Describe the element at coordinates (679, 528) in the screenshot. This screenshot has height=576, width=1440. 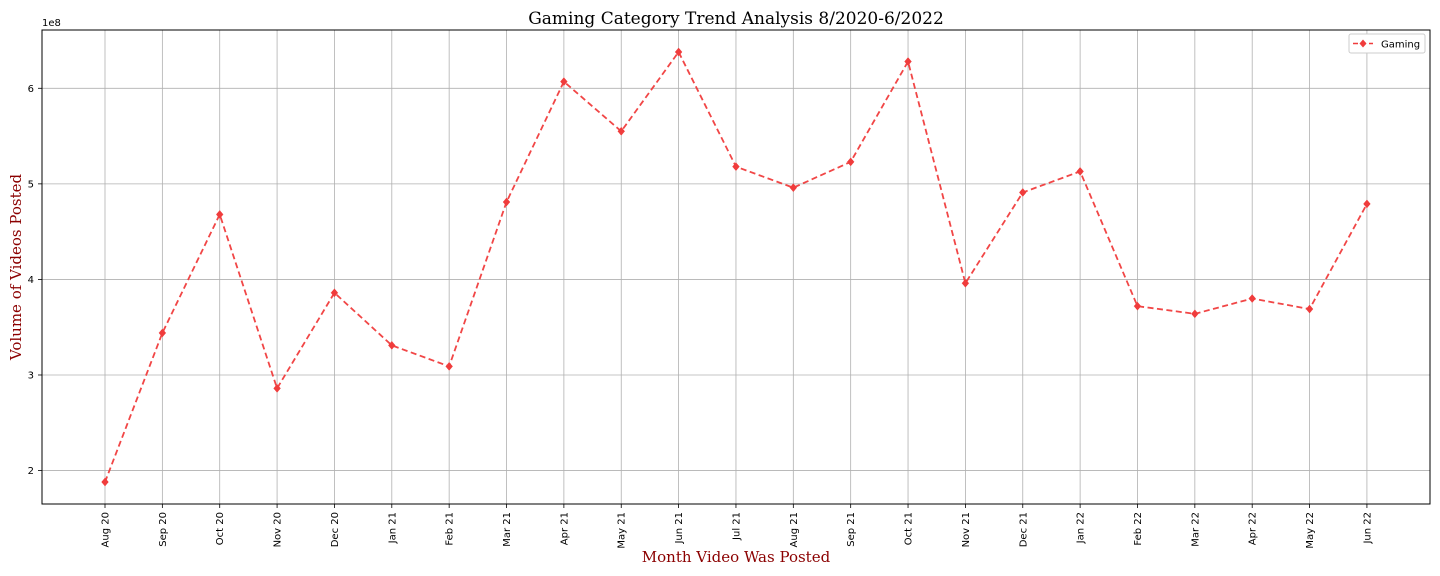
I see `x-tick-label: Jun 21` at that location.